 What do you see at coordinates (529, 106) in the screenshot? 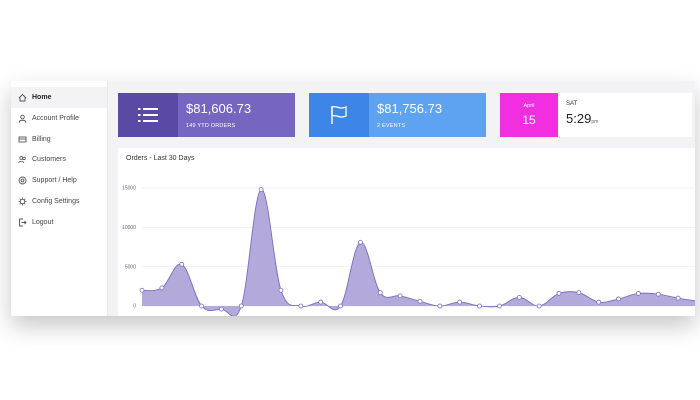
I see `date-month: April` at bounding box center [529, 106].